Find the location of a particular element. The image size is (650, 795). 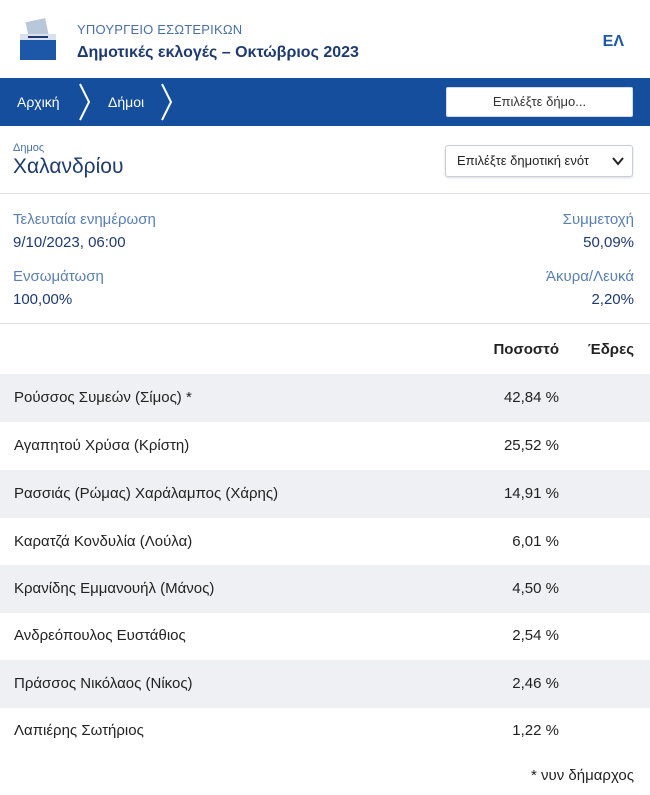

chevron-down-icon is located at coordinates (618, 161).